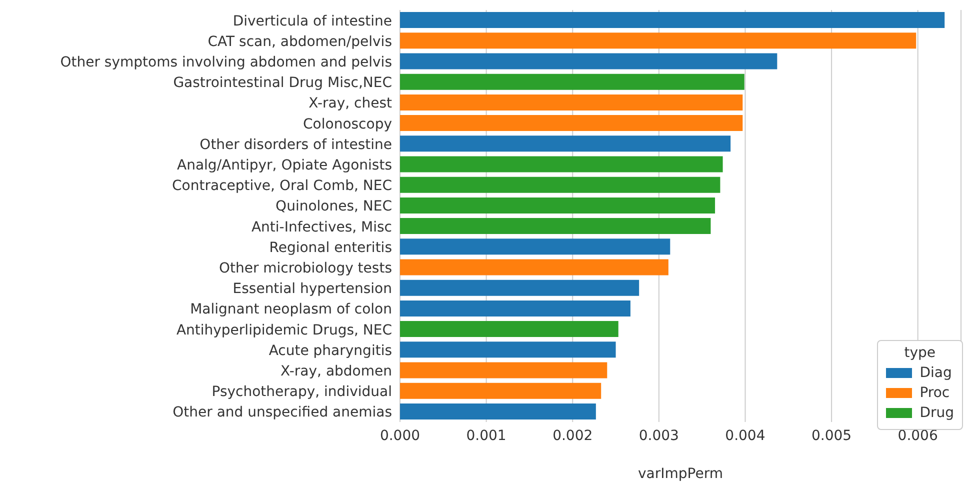  What do you see at coordinates (572, 436) in the screenshot?
I see `x-tick-label: 0.002` at bounding box center [572, 436].